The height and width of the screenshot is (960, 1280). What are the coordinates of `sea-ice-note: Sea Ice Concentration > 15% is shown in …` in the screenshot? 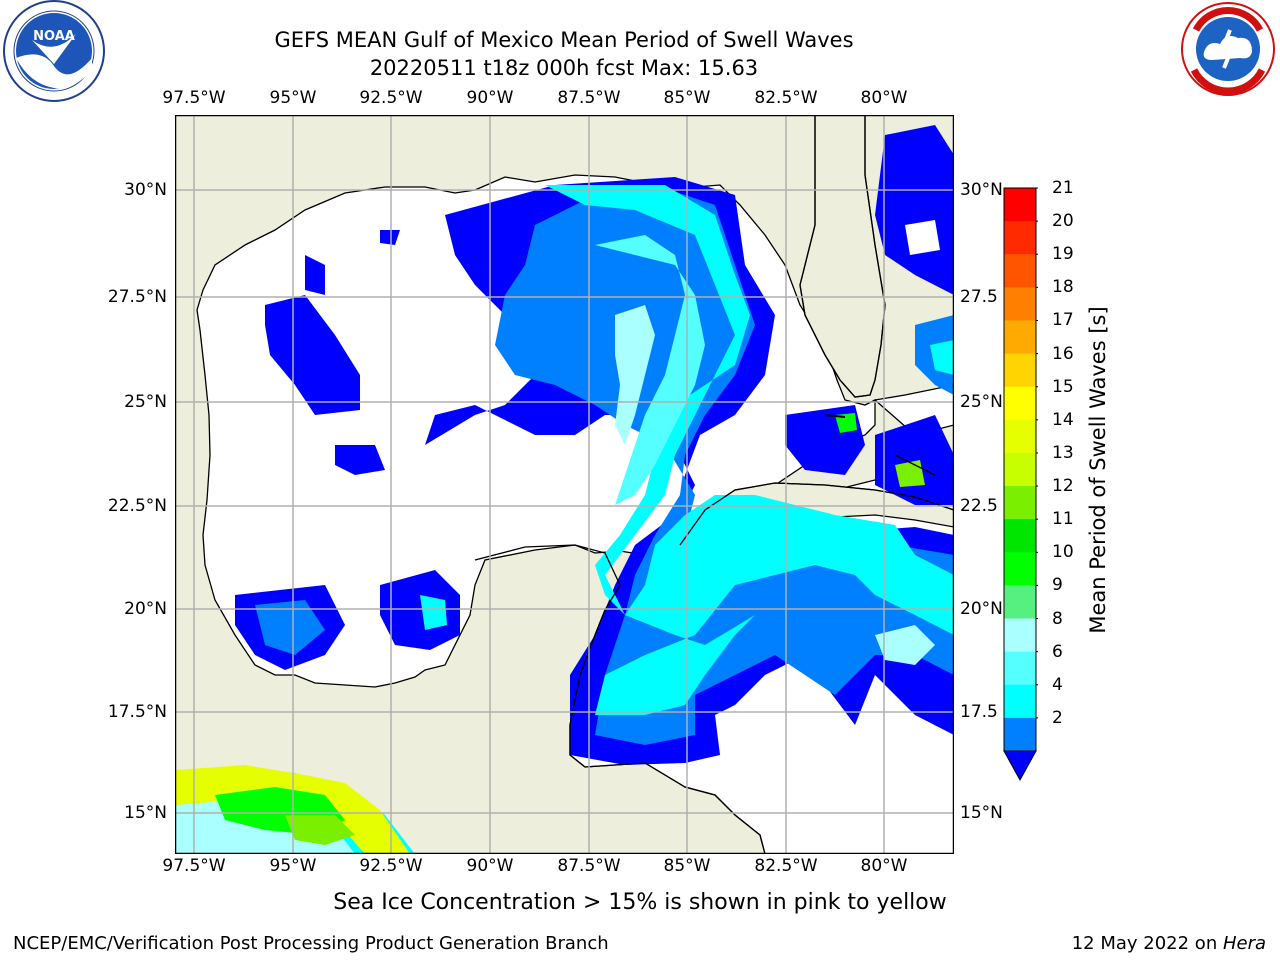 It's located at (640, 902).